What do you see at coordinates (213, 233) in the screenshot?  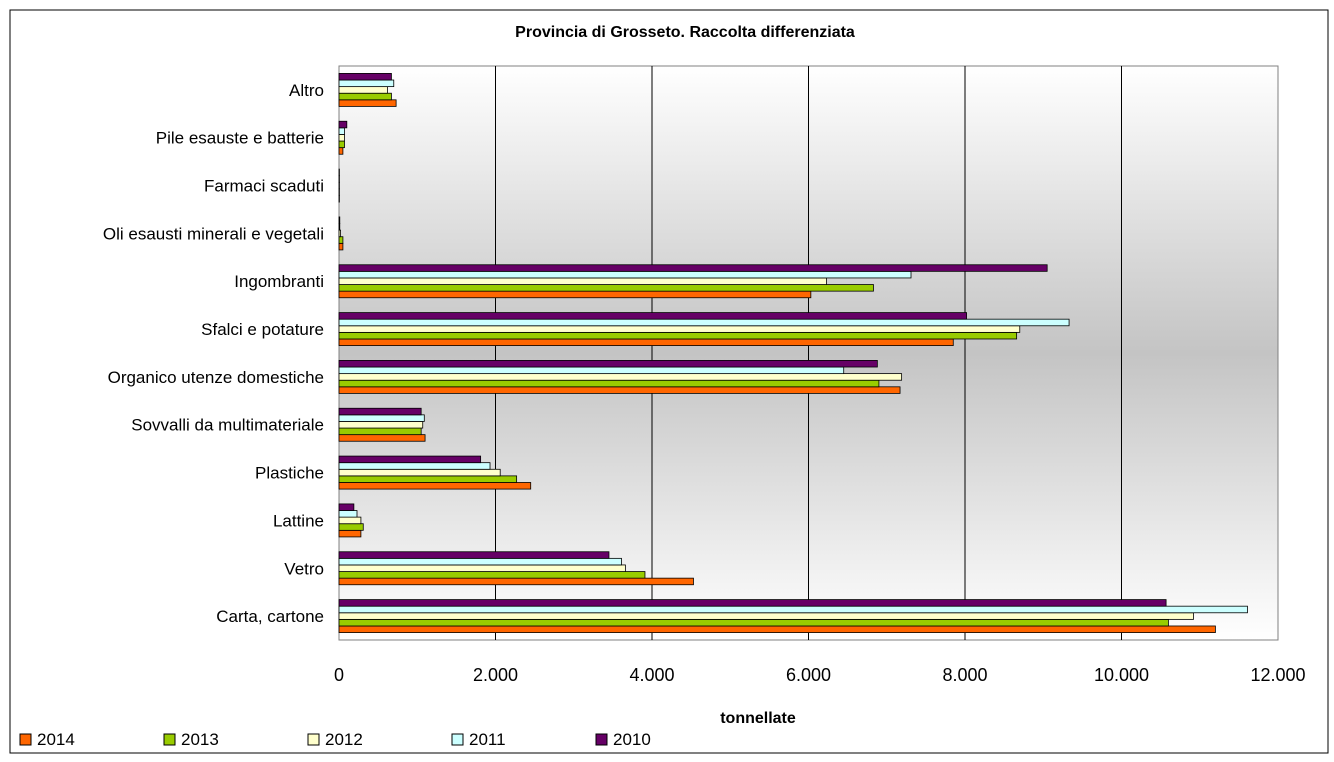 I see `category-label: Oli esausti minerali e vegetali` at bounding box center [213, 233].